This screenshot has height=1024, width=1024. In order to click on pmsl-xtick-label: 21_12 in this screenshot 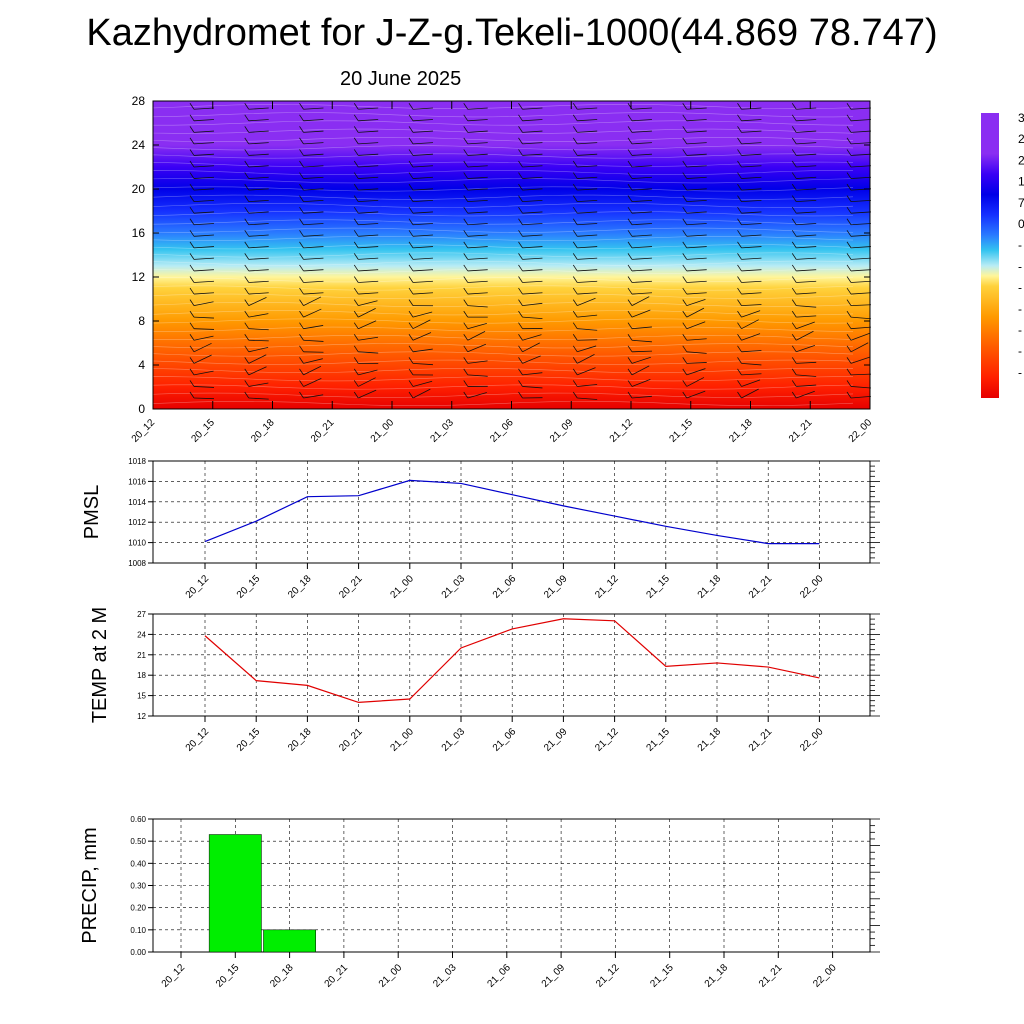, I will do `click(607, 587)`.